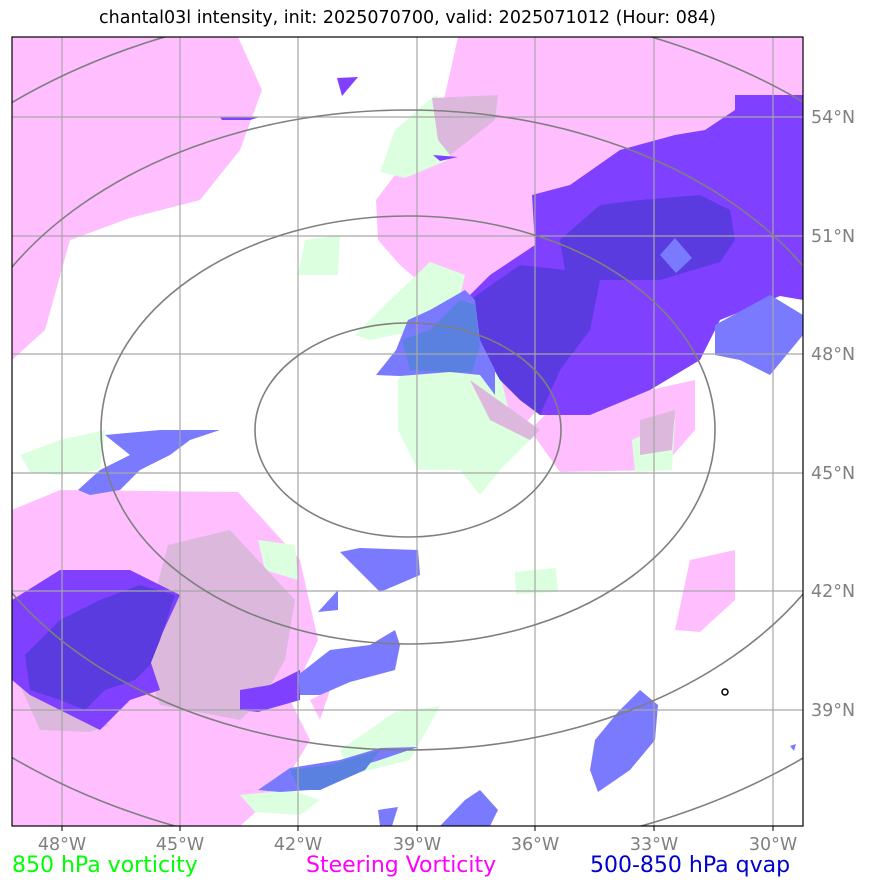 Image resolution: width=873 pixels, height=891 pixels. I want to click on lon-tick-label: 30°W, so click(773, 845).